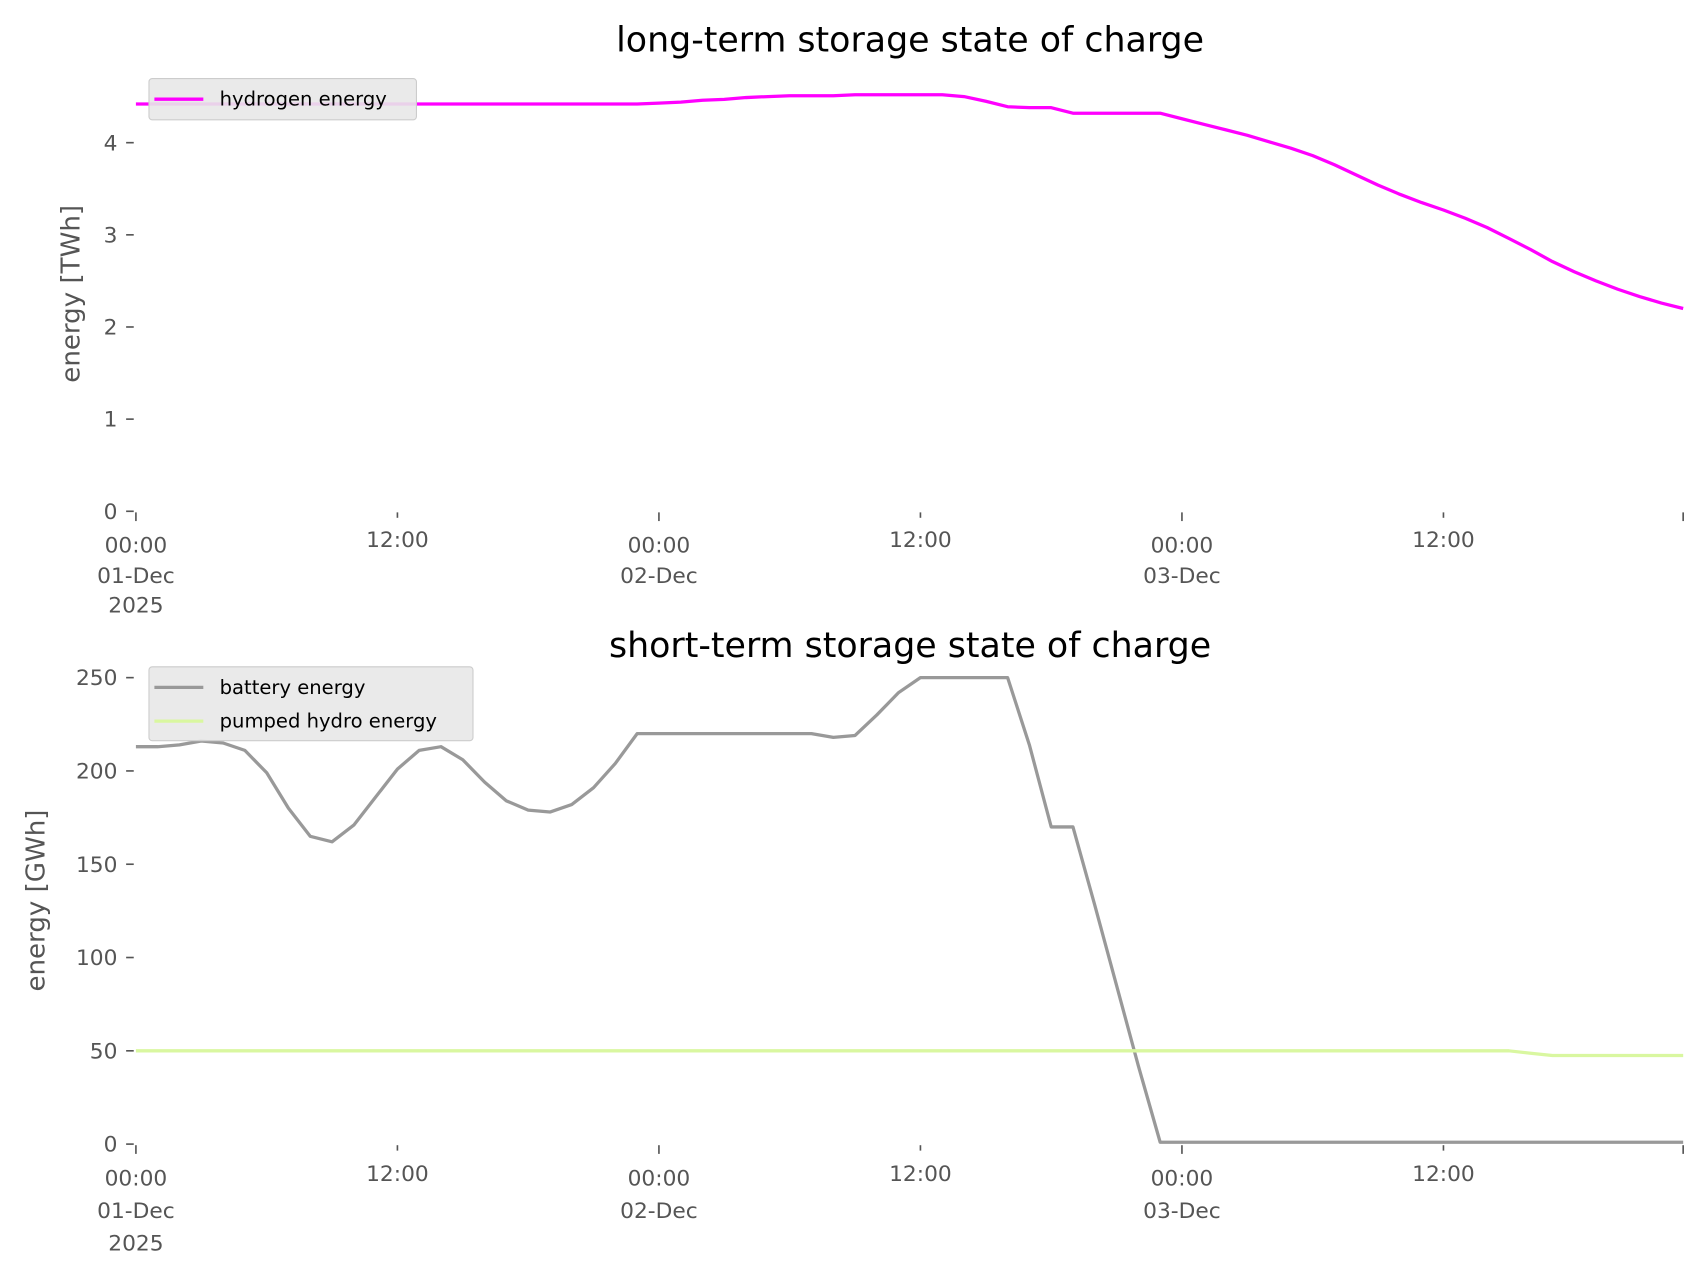 The image size is (1706, 1277). Describe the element at coordinates (96, 772) in the screenshot. I see `y-tick-label: 200` at that location.